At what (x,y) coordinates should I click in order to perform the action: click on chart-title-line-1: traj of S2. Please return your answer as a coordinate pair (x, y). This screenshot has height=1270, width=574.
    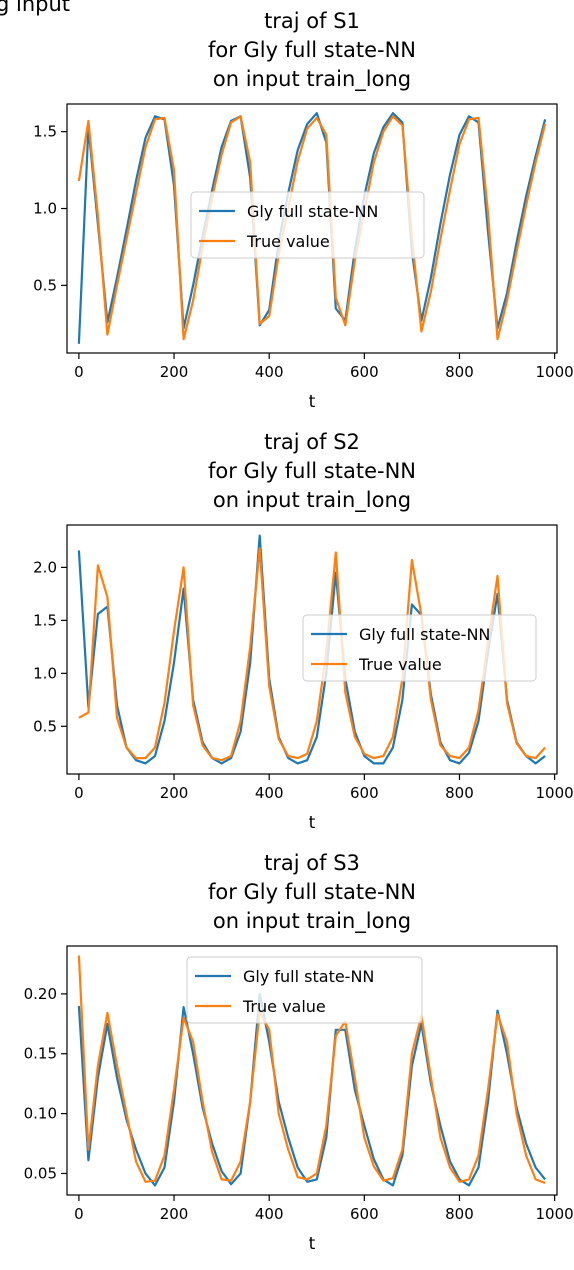
    Looking at the image, I should click on (312, 442).